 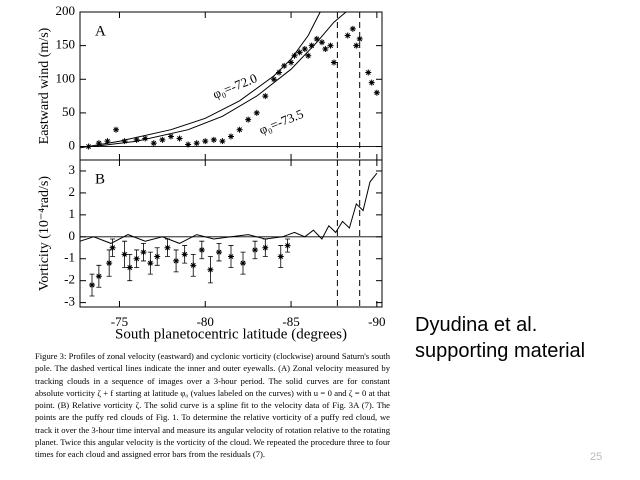 What do you see at coordinates (476, 325) in the screenshot?
I see `citation-line: Dyudina et al.` at bounding box center [476, 325].